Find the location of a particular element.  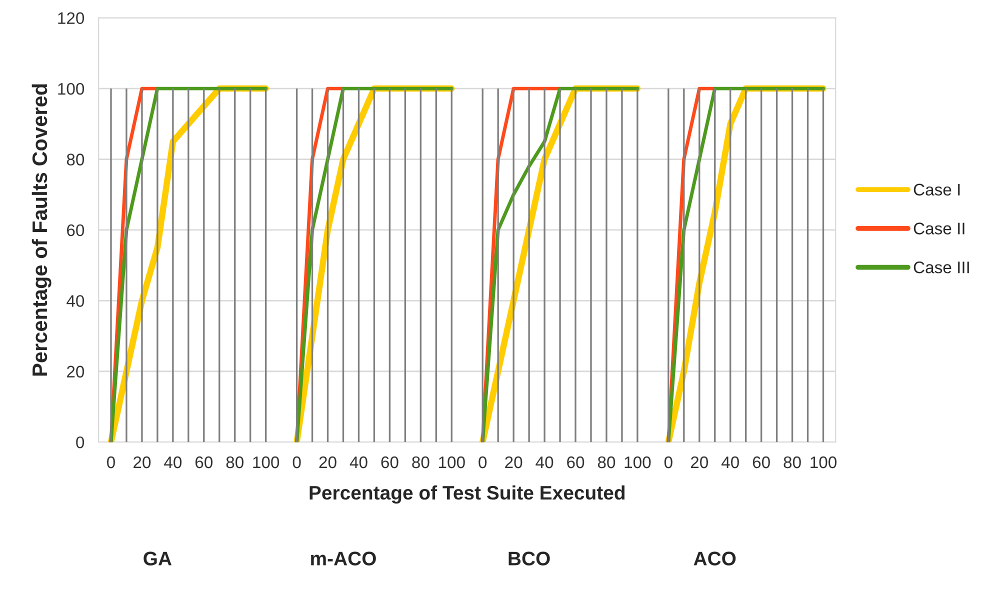

y-tick-label: 60 is located at coordinates (75, 230).